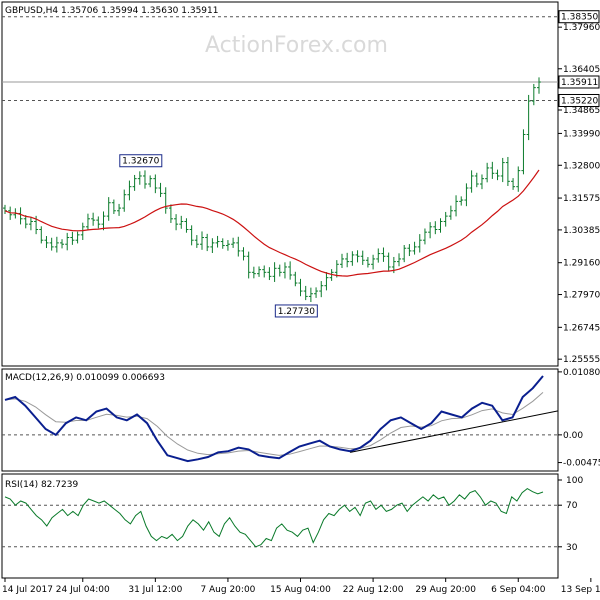 Image resolution: width=600 pixels, height=600 pixels. I want to click on x-tick-label: 13 Sep 12:00, so click(580, 590).